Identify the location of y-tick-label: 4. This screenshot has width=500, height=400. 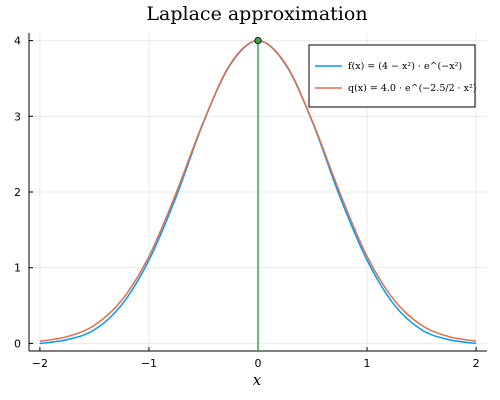
(17, 41).